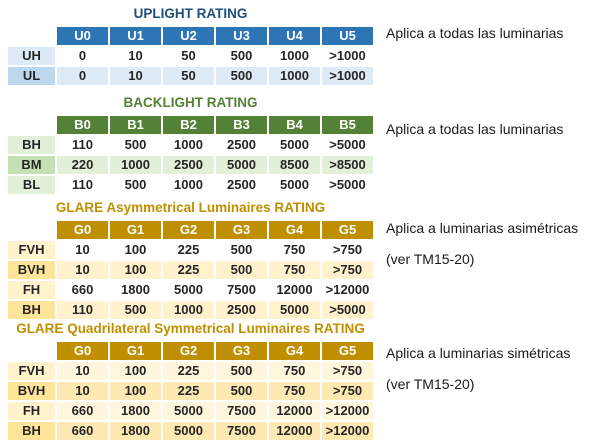 This screenshot has width=607, height=442. What do you see at coordinates (347, 36) in the screenshot?
I see `column-header-U5: U5` at bounding box center [347, 36].